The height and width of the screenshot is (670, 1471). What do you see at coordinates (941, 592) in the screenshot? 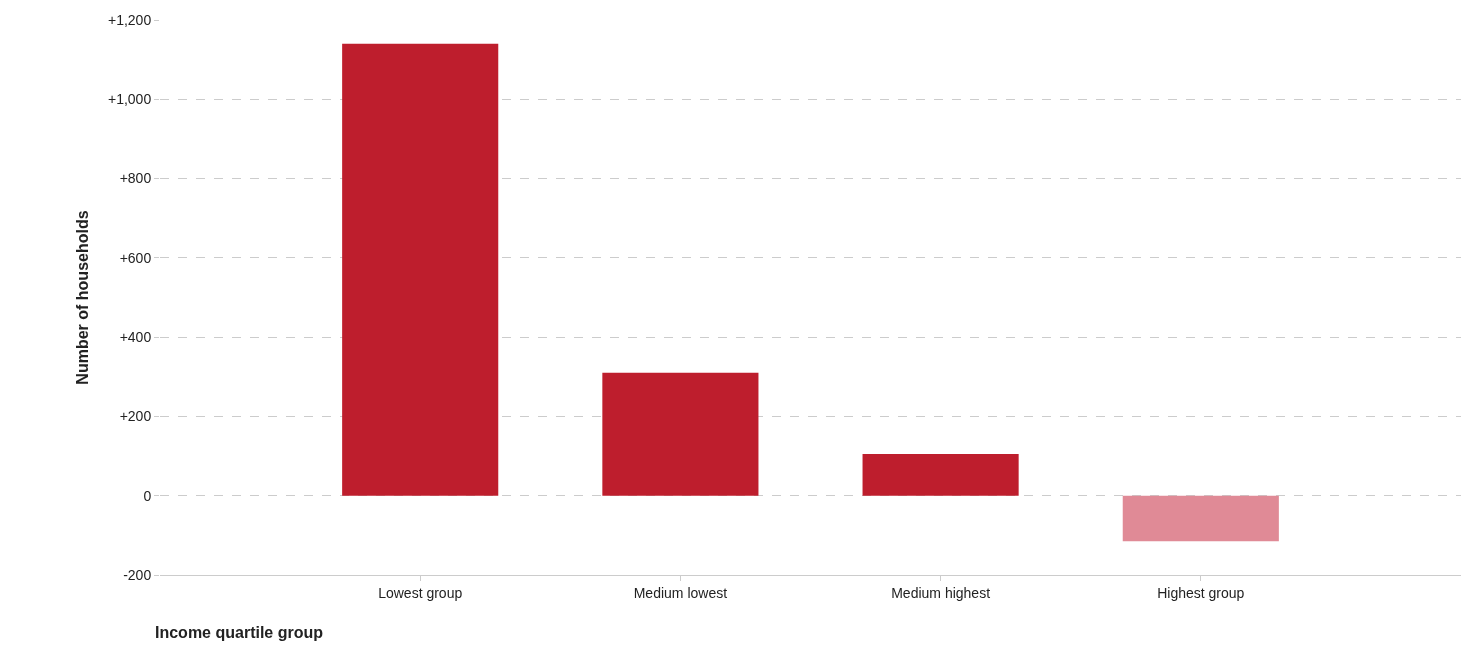
I see `x-tick-label: Medium highest` at bounding box center [941, 592].